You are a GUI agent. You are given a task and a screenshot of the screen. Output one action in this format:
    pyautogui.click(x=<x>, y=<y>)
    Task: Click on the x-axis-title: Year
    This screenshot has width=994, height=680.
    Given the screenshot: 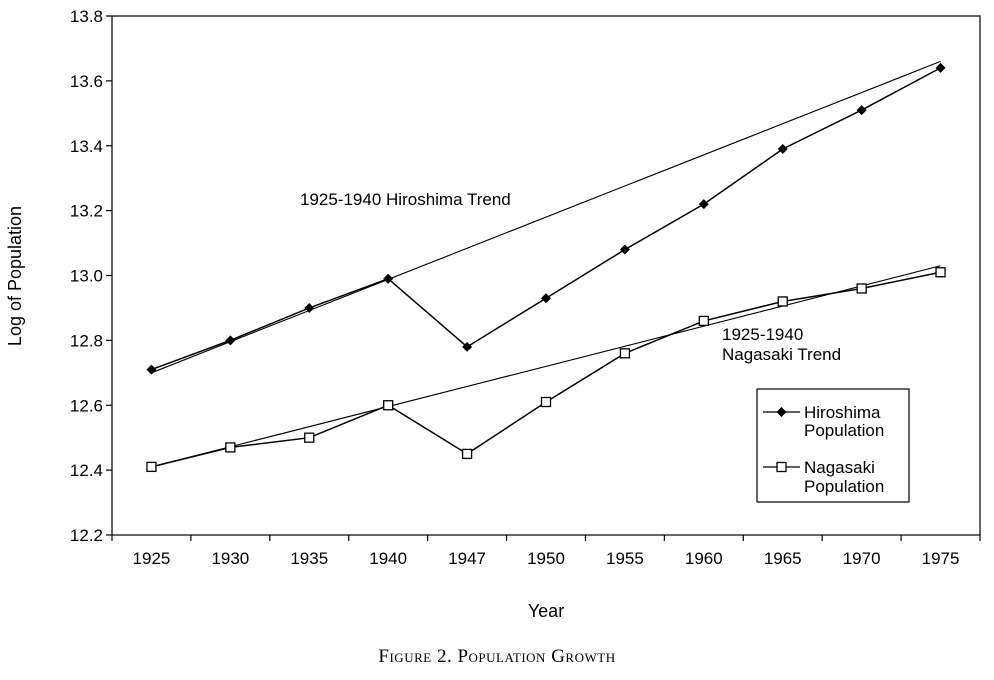 What is the action you would take?
    pyautogui.click(x=546, y=611)
    